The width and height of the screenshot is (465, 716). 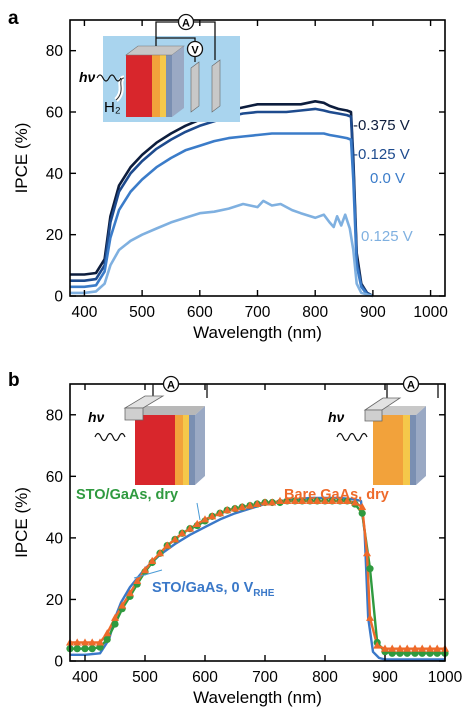 I want to click on bare-orange-layer, so click(x=388, y=450).